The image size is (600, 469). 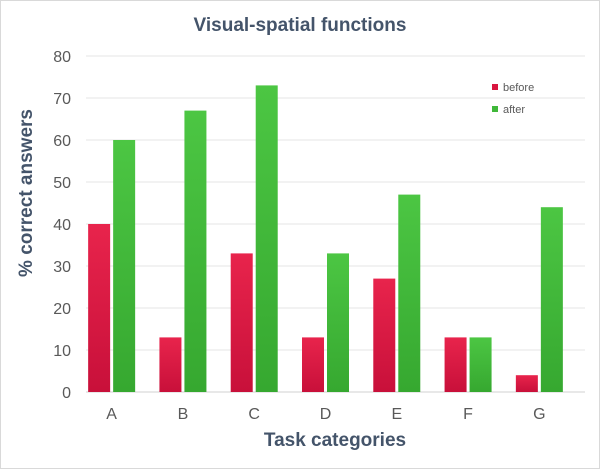 What do you see at coordinates (518, 88) in the screenshot?
I see `legend-label-before: before` at bounding box center [518, 88].